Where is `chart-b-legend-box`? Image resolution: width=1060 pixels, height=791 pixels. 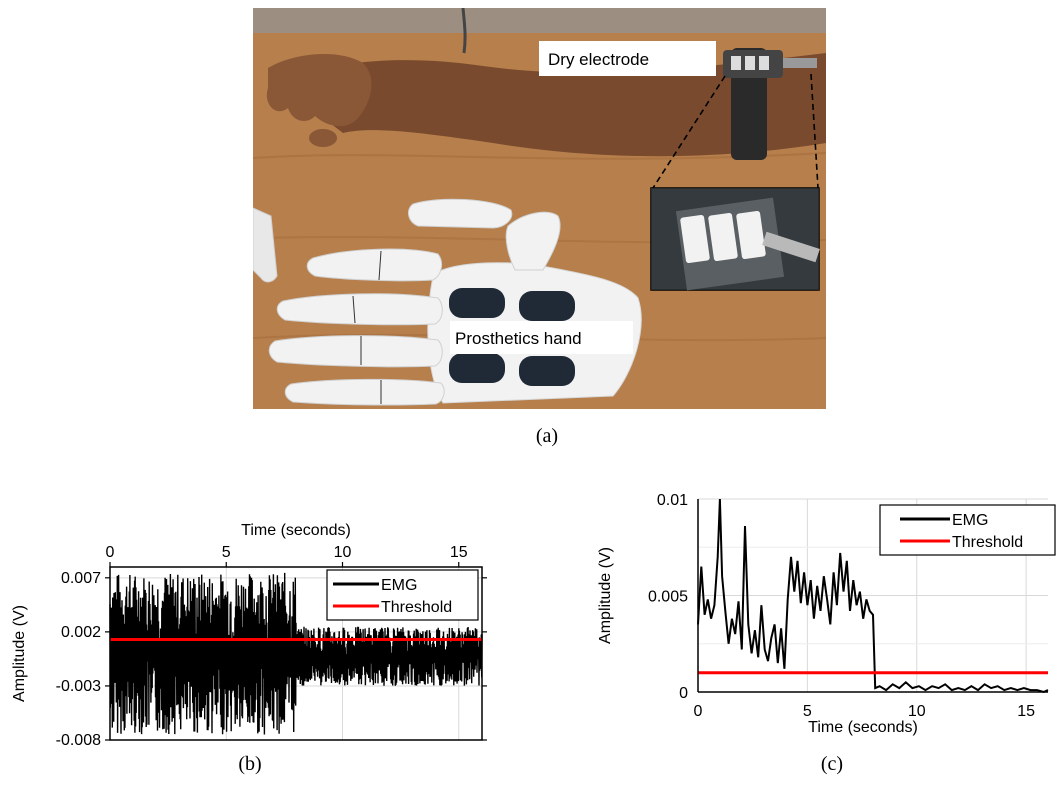 chart-b-legend-box is located at coordinates (402, 595).